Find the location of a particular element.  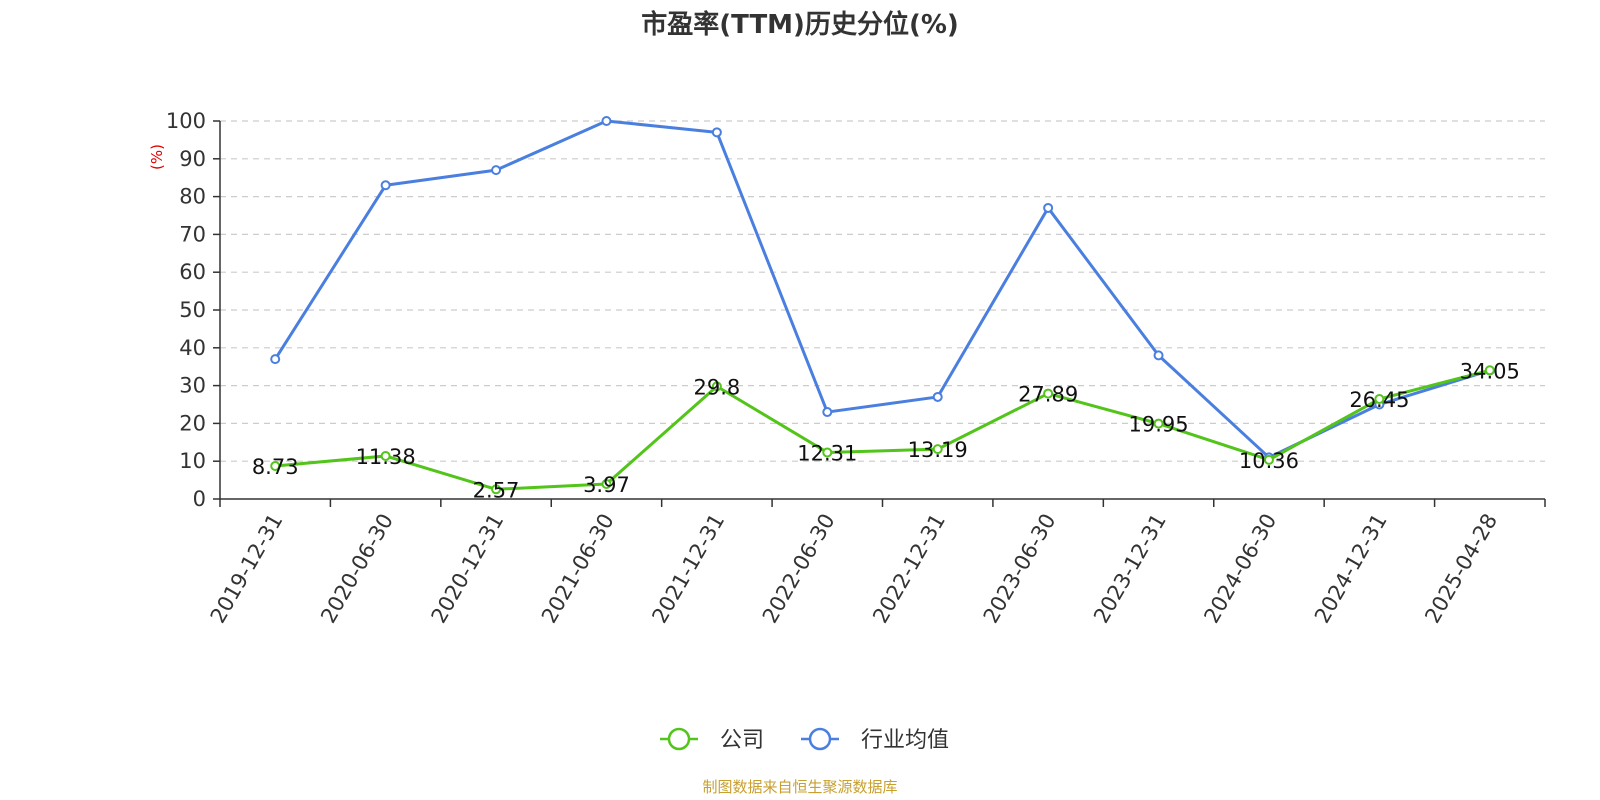

legend-item-industry-average: 行业均值 is located at coordinates (875, 740).